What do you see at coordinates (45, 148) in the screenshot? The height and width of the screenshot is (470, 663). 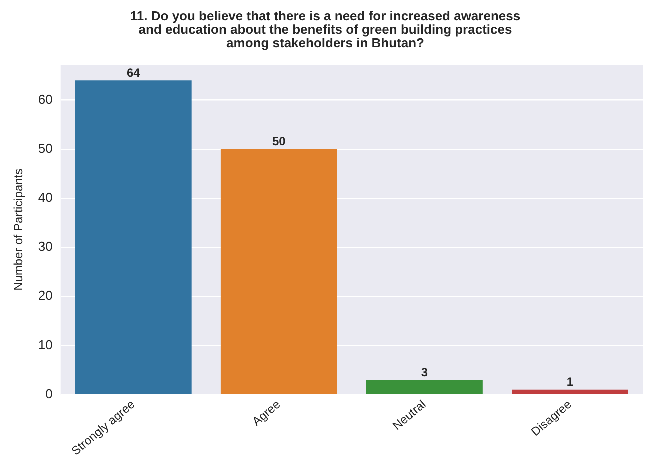 I see `y-tick-label: 50` at bounding box center [45, 148].